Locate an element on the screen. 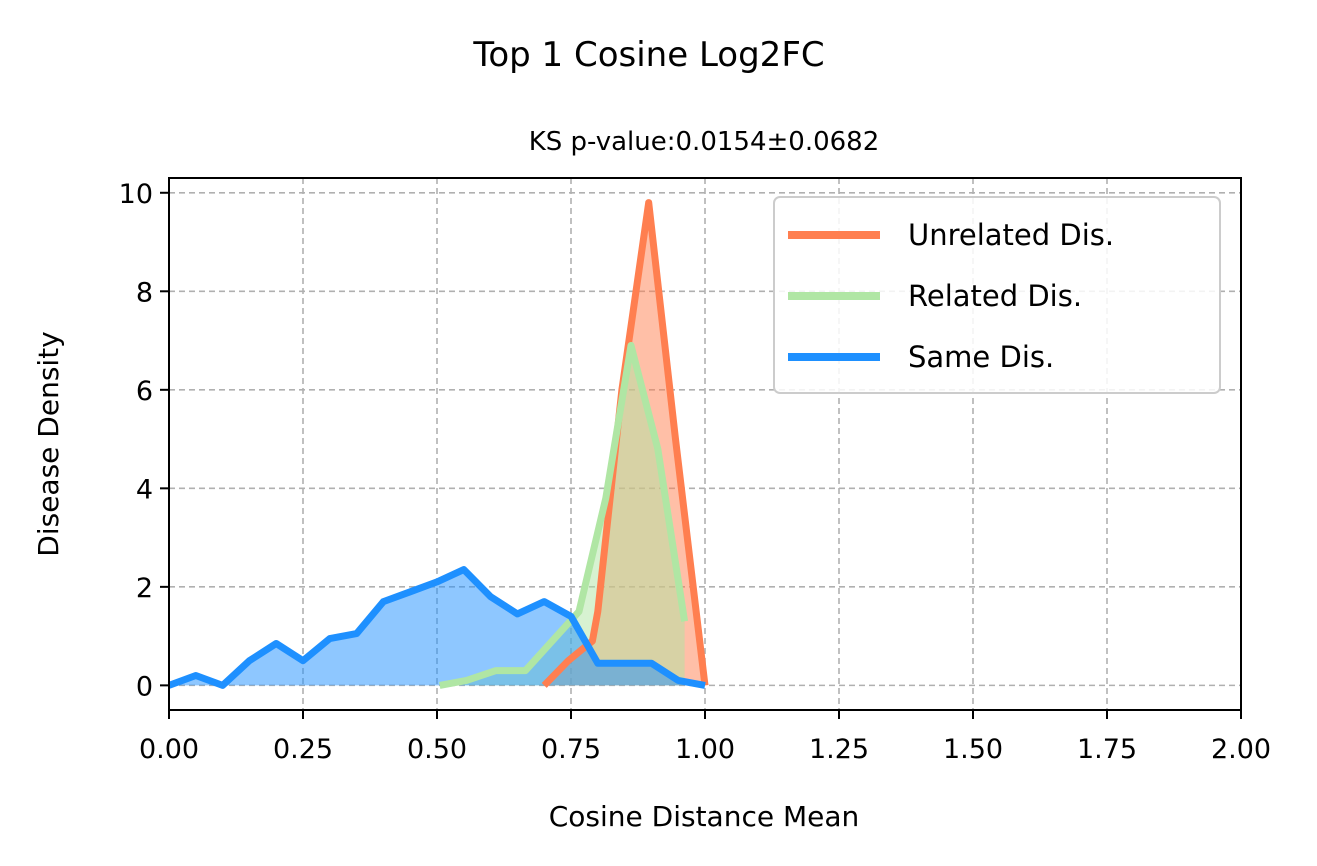  legend-label-same-dis: Same Dis. is located at coordinates (981, 357).